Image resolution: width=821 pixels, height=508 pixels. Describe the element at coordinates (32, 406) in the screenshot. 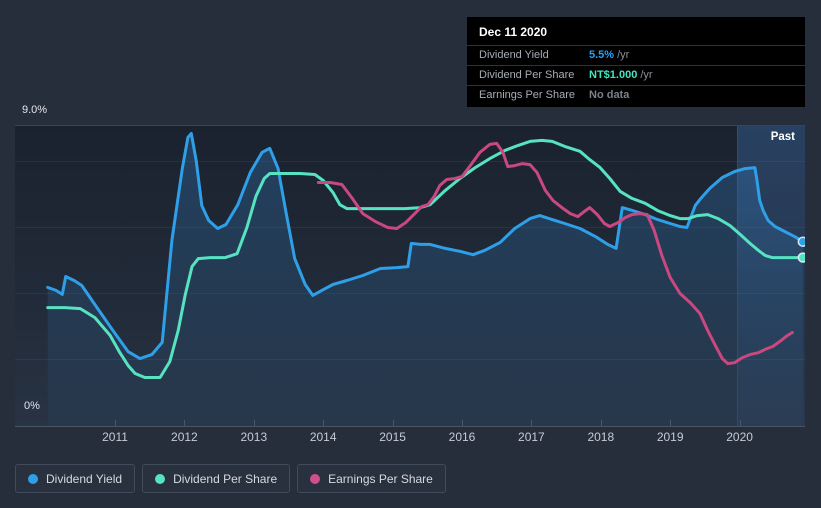

I see `y-axis-min-label: 0%` at that location.